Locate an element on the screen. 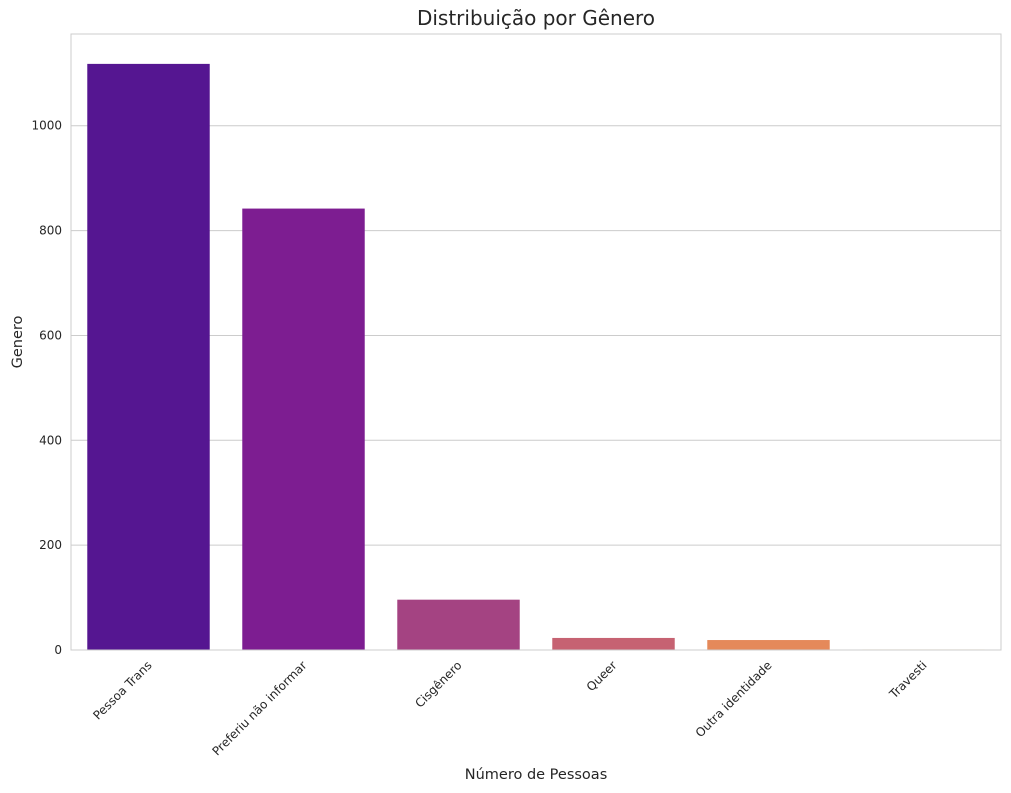 Image resolution: width=1011 pixels, height=793 pixels. bar-outra-identidade is located at coordinates (768, 645).